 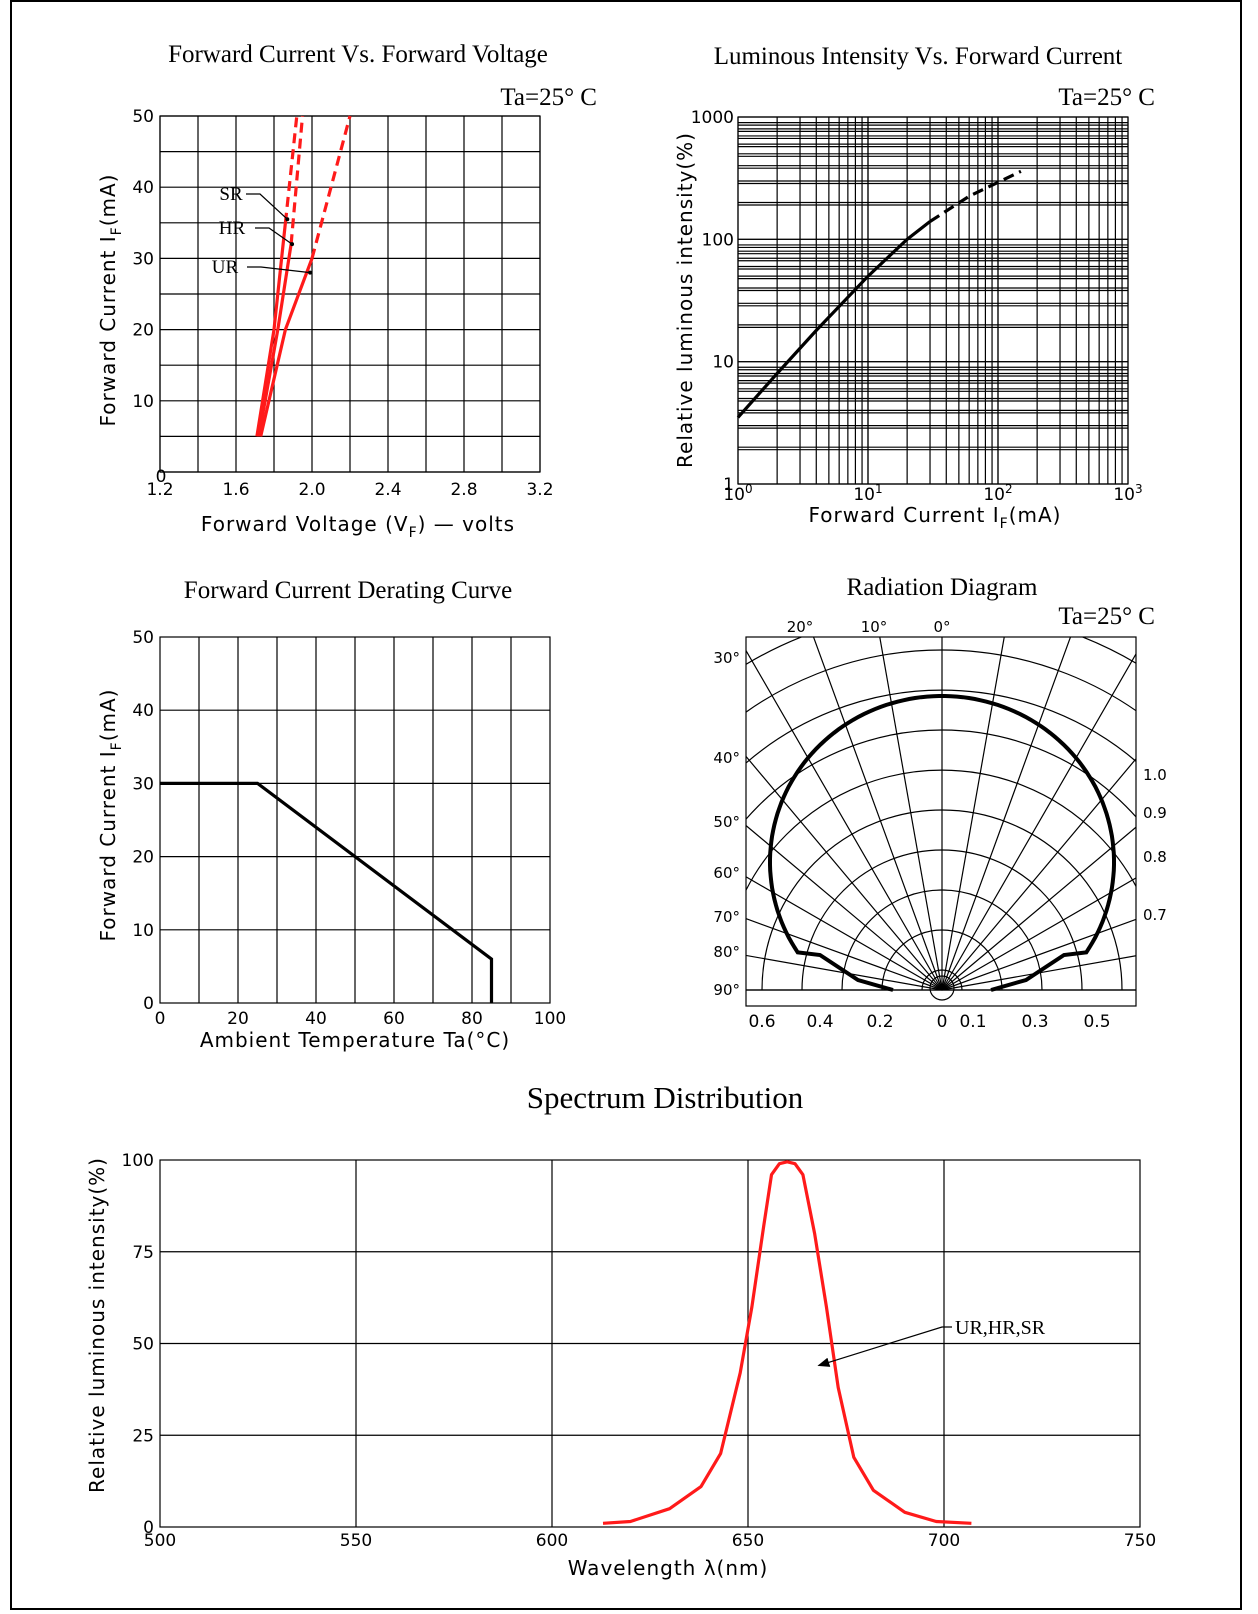 What do you see at coordinates (726, 758) in the screenshot?
I see `angle-label-left: 40°` at bounding box center [726, 758].